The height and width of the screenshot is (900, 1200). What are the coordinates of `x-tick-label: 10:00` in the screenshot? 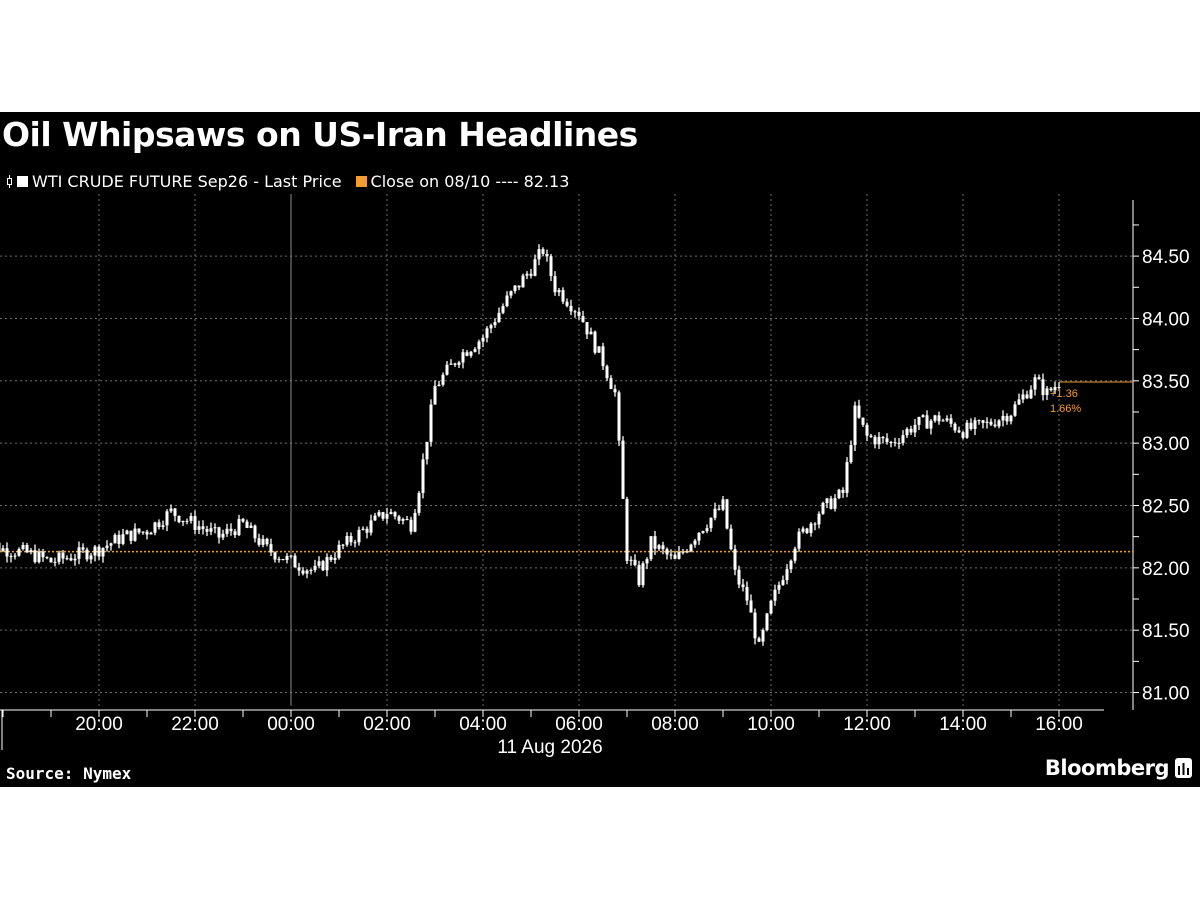 It's located at (771, 724).